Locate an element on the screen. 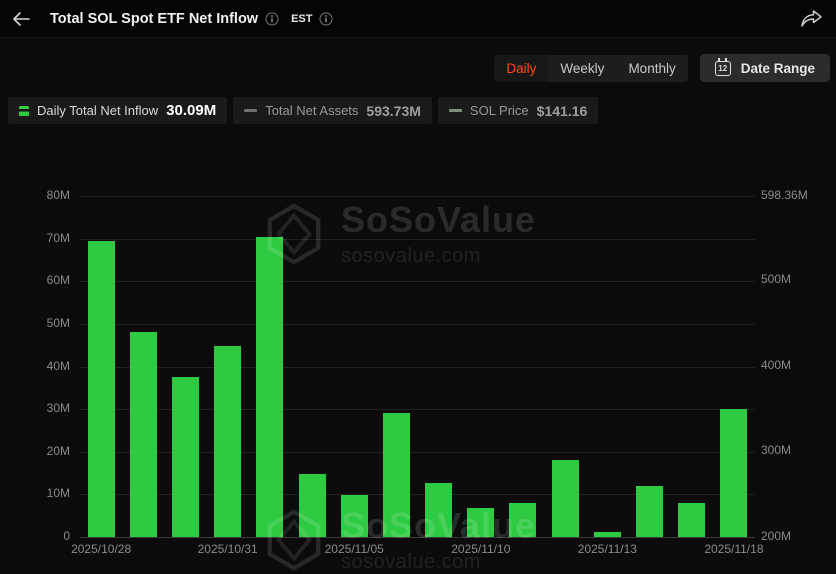  x-axis-label: 2025/11/10 is located at coordinates (481, 549).